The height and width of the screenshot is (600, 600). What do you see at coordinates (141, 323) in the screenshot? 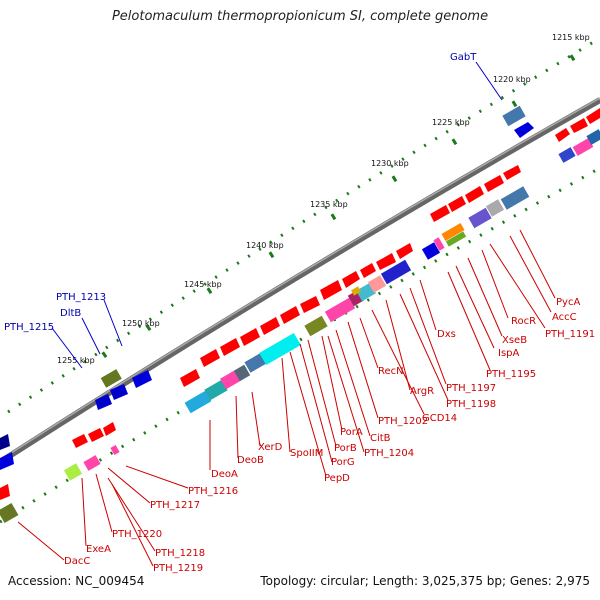
I see `tick-1250: 1250 kbp` at bounding box center [141, 323].